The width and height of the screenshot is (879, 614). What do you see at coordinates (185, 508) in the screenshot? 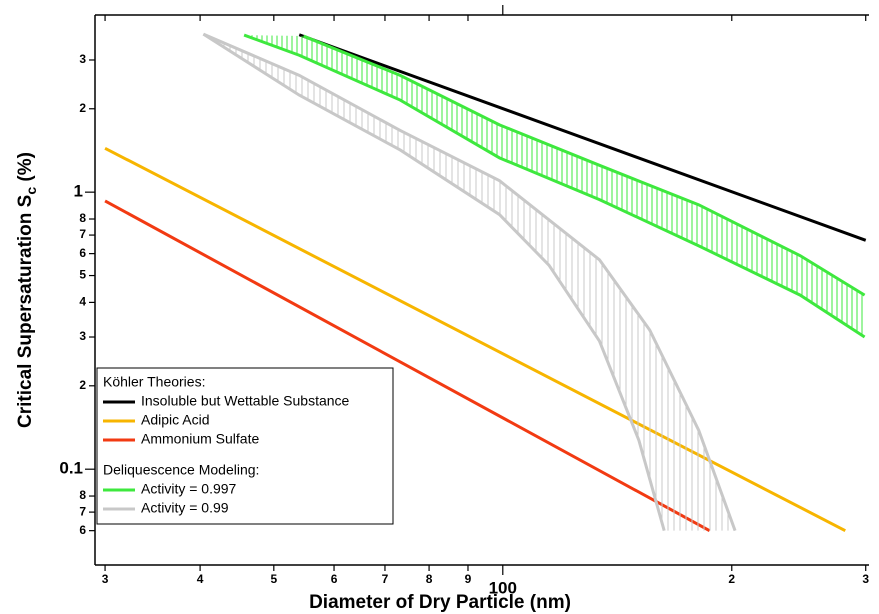
I see `legend-label: Activity = 0.99` at bounding box center [185, 508].